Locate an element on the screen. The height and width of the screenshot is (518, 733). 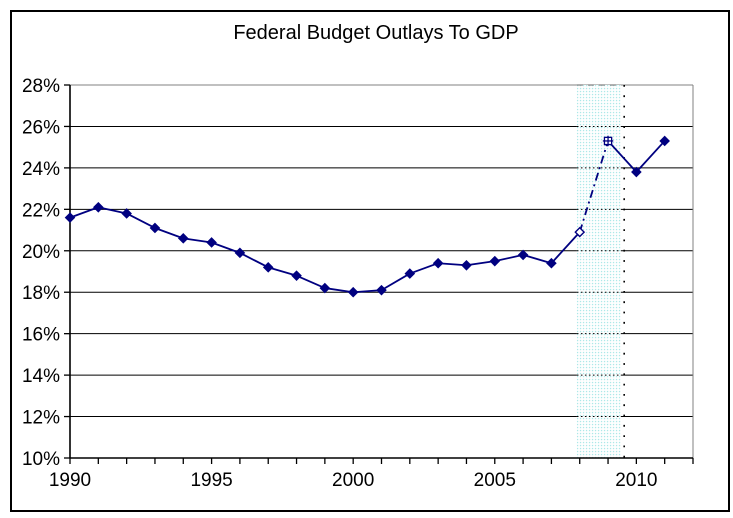
chart-title: Federal Budget Outlays To GDP is located at coordinates (375, 33).